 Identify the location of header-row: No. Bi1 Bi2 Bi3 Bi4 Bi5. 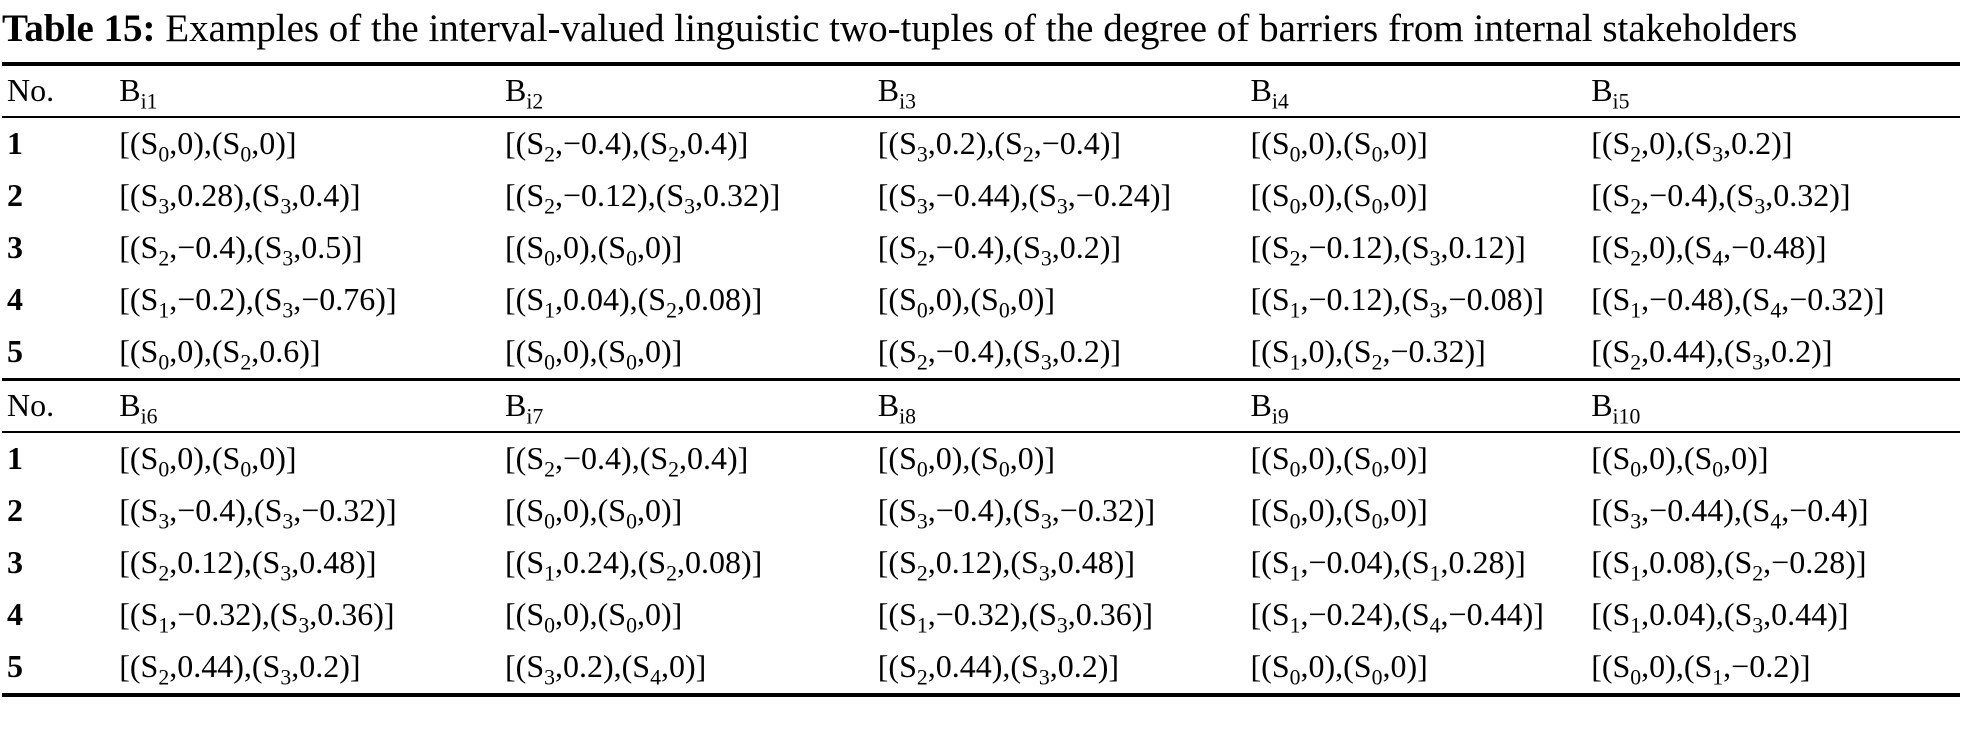
(981, 90).